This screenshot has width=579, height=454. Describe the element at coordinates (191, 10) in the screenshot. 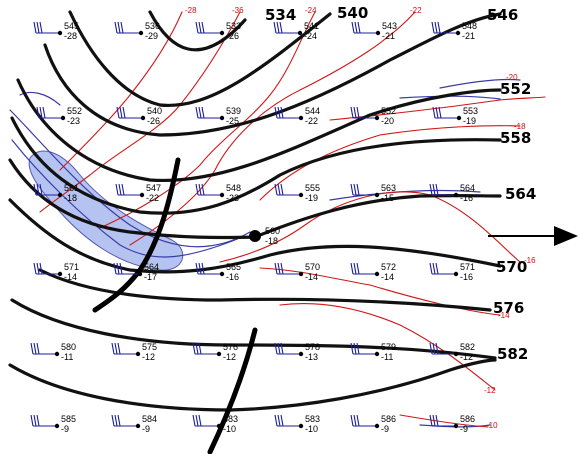

I see `temperature-contour-label: -28` at that location.